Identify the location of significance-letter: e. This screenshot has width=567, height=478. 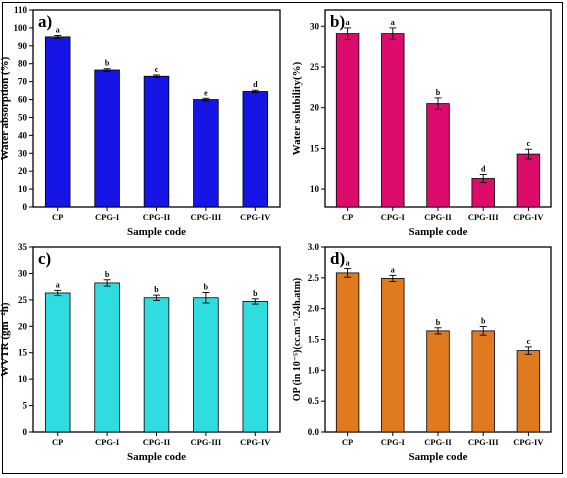
(206, 92).